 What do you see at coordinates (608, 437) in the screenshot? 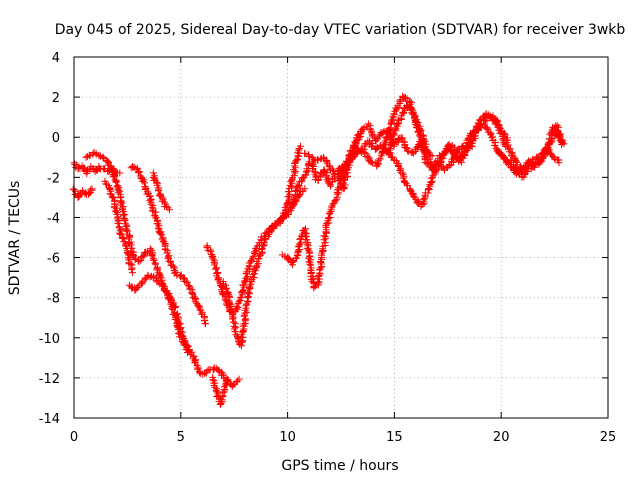
I see `x-tick-label: 25` at bounding box center [608, 437].